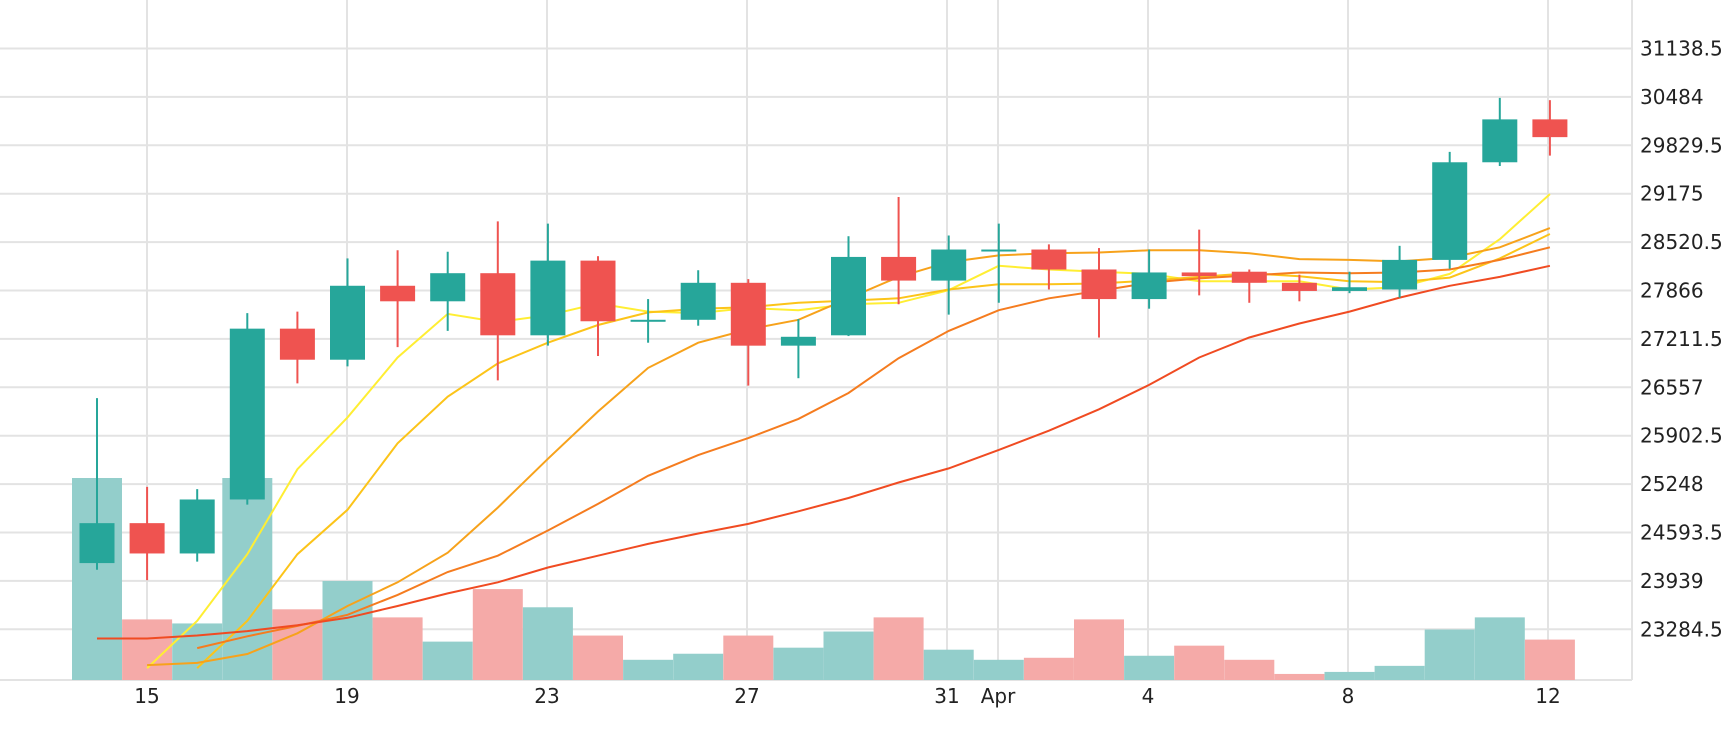 This screenshot has height=730, width=1730. Describe the element at coordinates (1681, 533) in the screenshot. I see `y-tick-label: 24593.5` at that location.